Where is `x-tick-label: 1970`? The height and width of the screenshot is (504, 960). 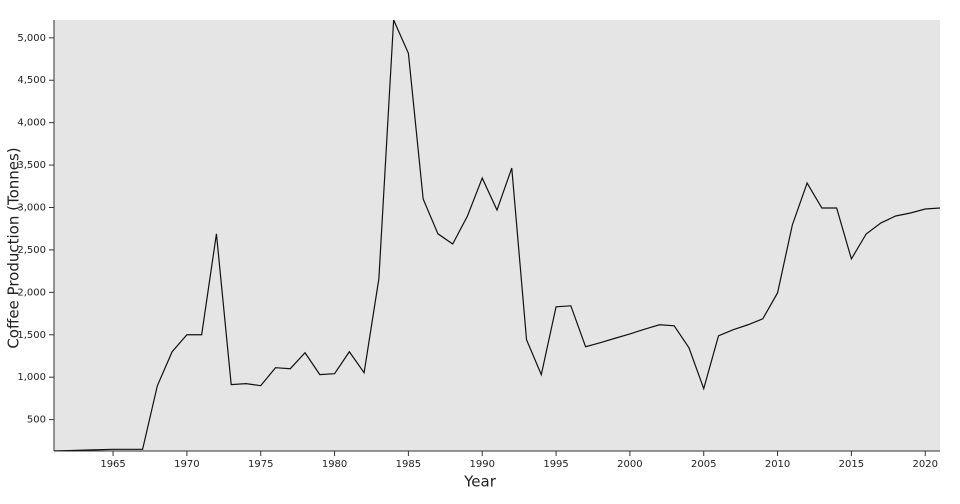 x-tick-label: 1970 is located at coordinates (186, 464).